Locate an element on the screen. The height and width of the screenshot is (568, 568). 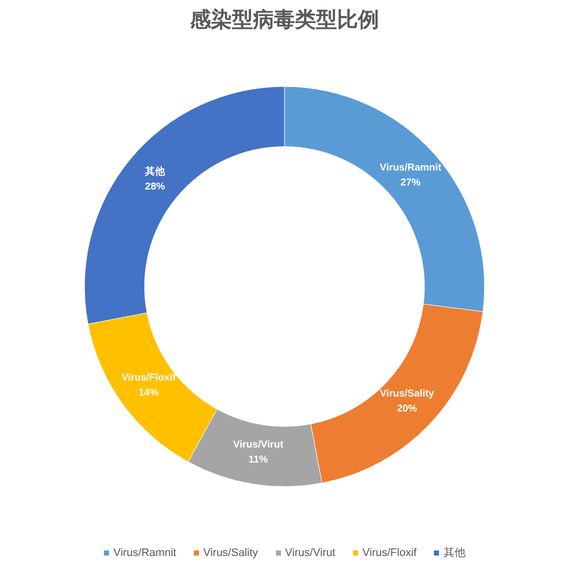
data-label: 14% is located at coordinates (148, 392).